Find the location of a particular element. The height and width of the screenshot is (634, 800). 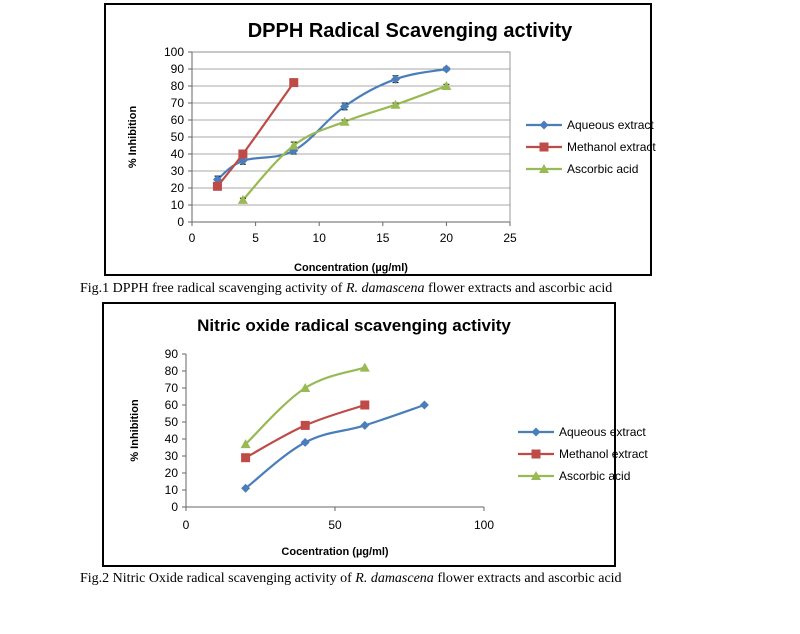

plot-area is located at coordinates (335, 430).